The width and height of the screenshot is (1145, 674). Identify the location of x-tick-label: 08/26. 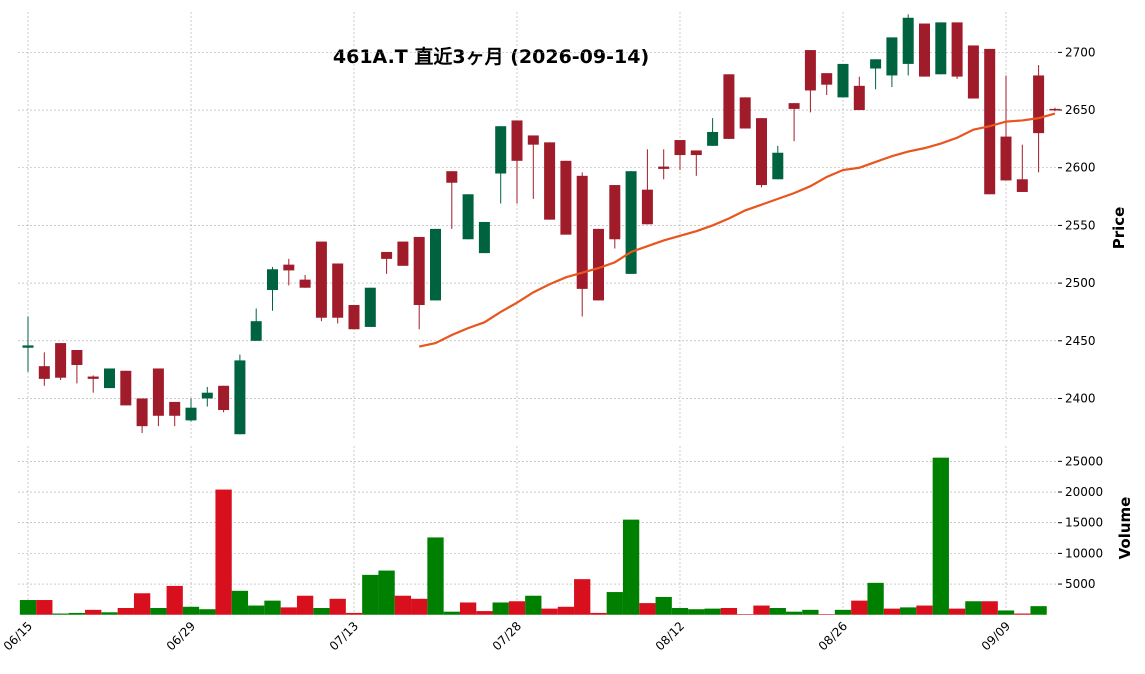
(833, 636).